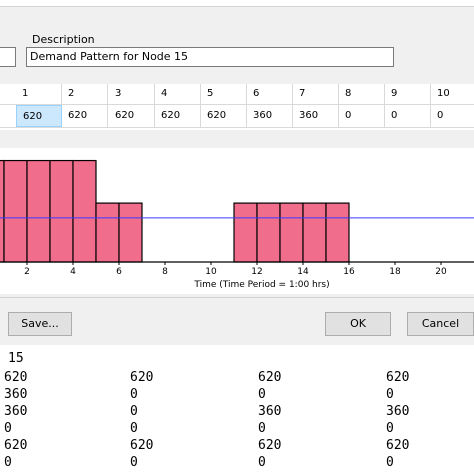  What do you see at coordinates (73, 272) in the screenshot?
I see `x-tick-label: 4` at bounding box center [73, 272].